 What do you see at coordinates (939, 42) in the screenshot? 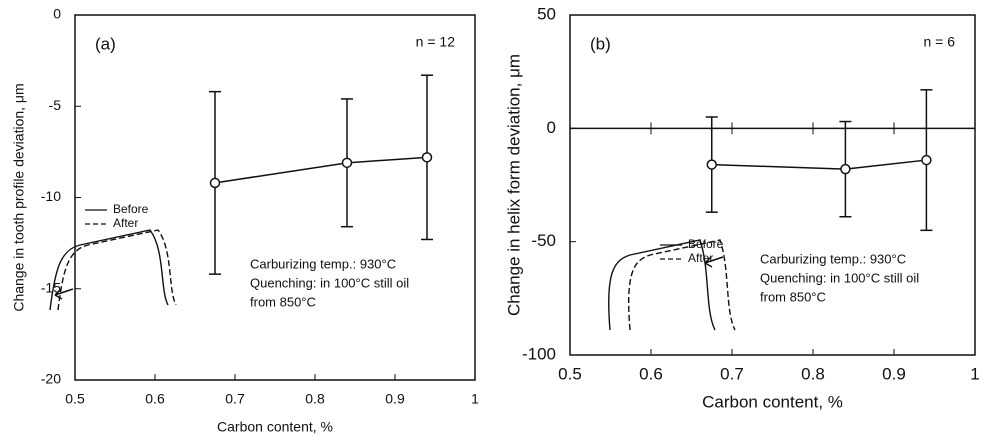
I see `sample-size: n = 6` at bounding box center [939, 42].